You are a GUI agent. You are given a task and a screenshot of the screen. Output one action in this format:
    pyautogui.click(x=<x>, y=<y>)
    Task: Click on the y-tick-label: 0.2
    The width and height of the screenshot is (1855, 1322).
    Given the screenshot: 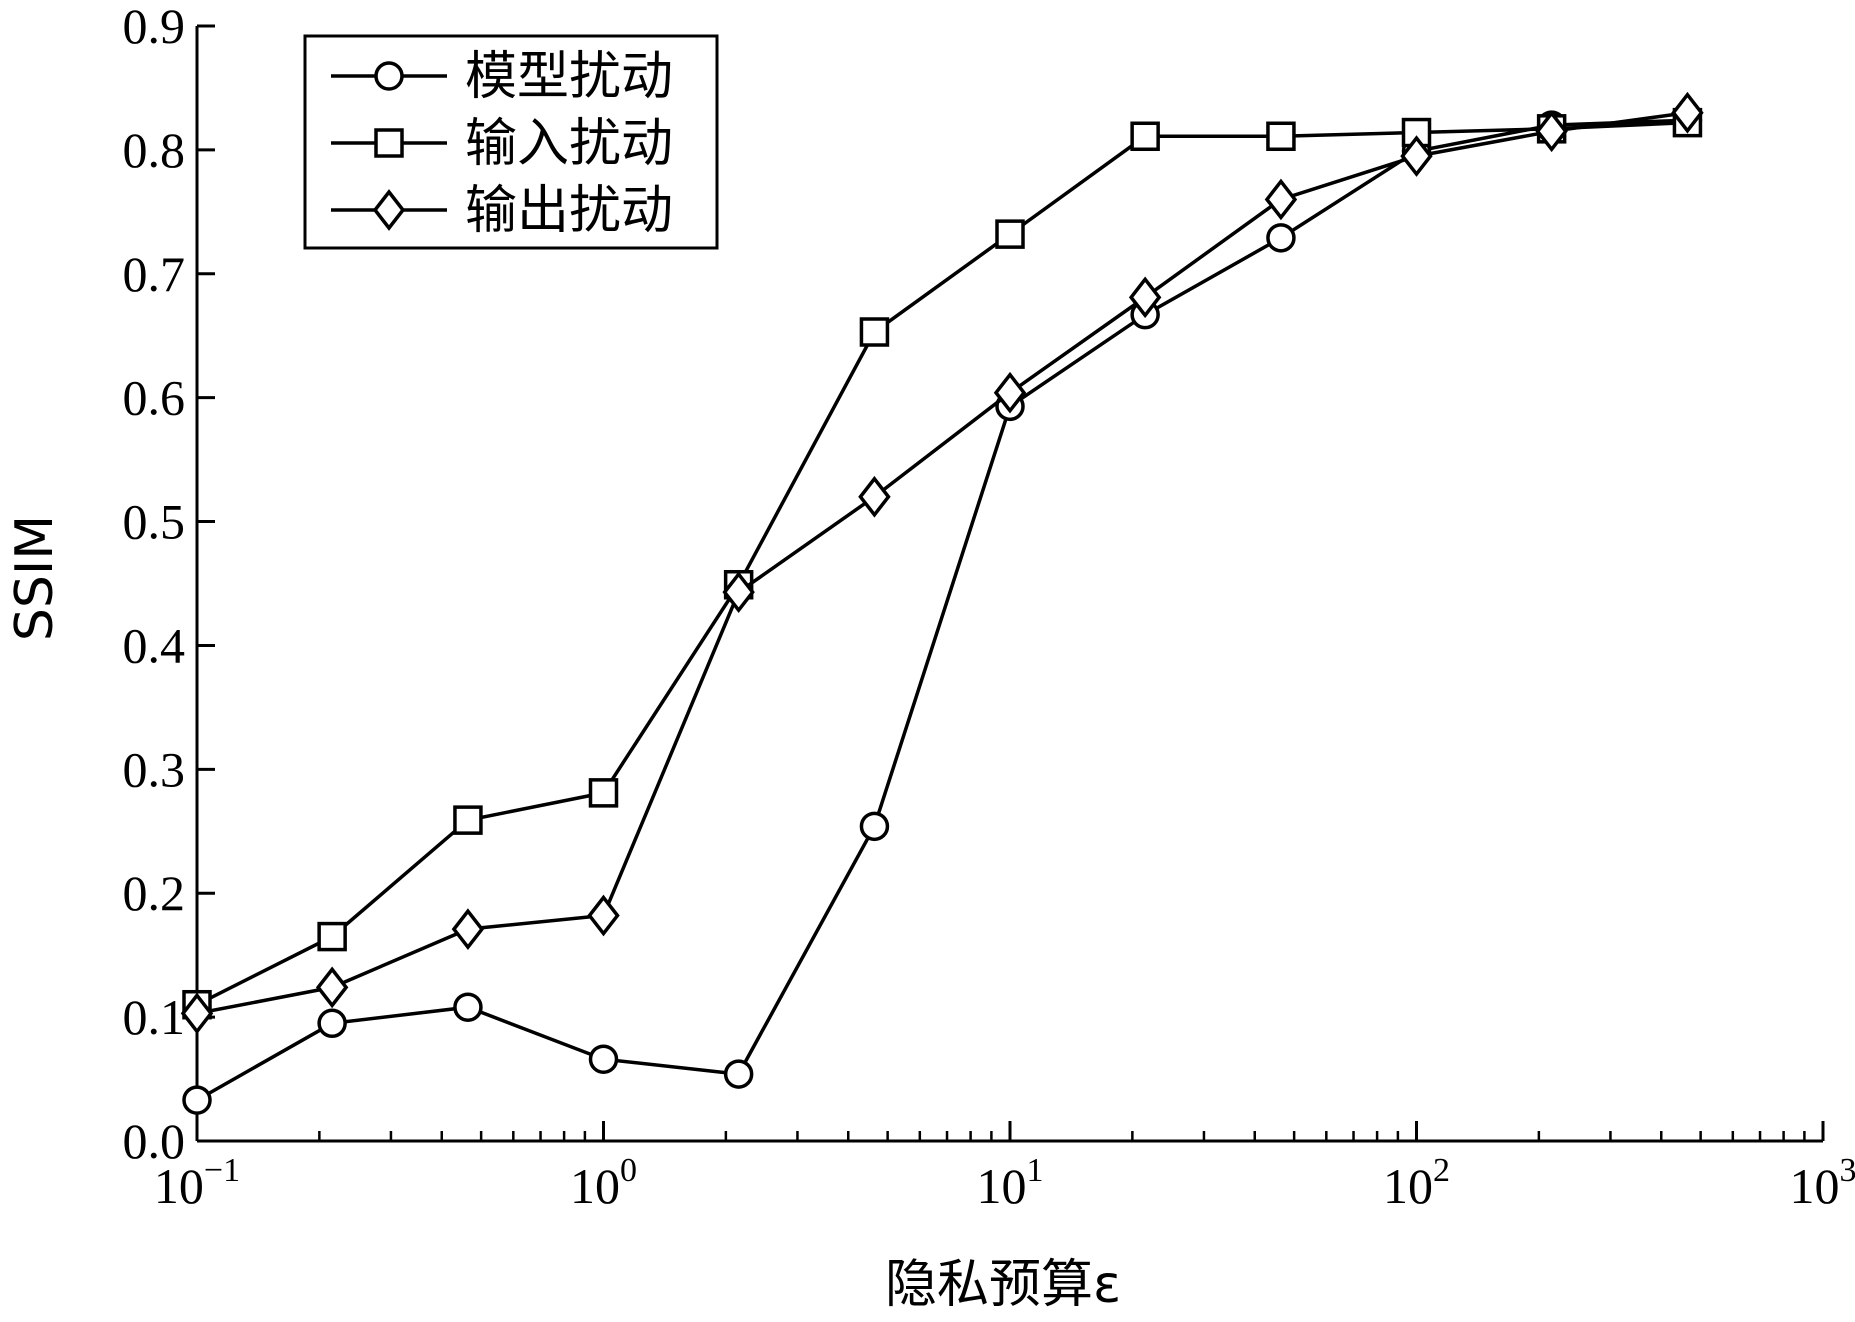 What is the action you would take?
    pyautogui.click(x=154, y=893)
    